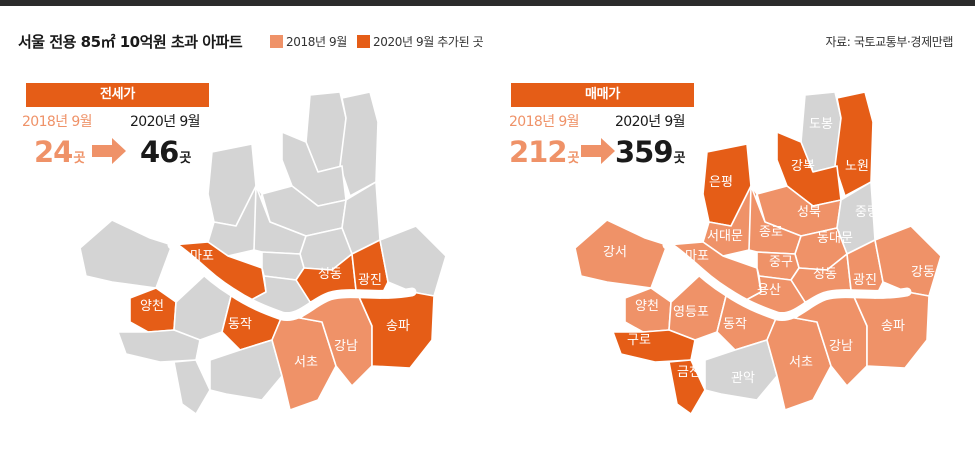  Describe the element at coordinates (691, 312) in the screenshot. I see `district-label-yeongdeungpo: 영등포` at that location.